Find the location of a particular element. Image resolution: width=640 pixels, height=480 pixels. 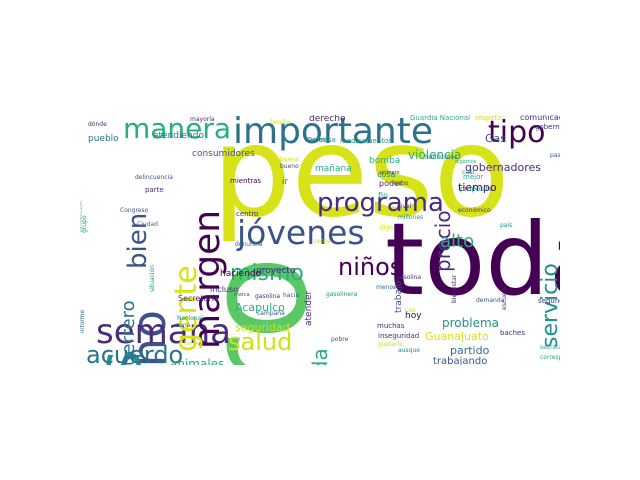

cloud-word: Guardia Nacional is located at coordinates (440, 118).